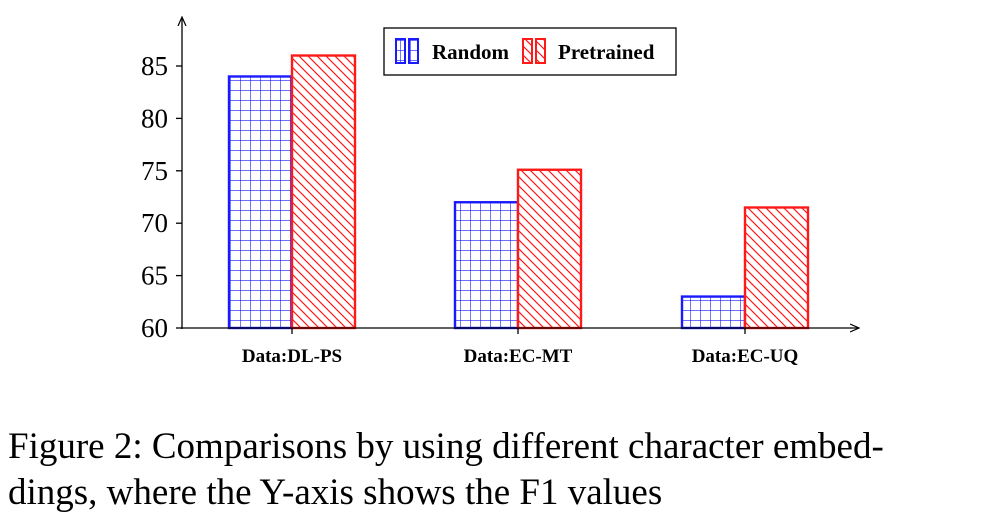  What do you see at coordinates (154, 118) in the screenshot?
I see `y-tick-label: 80` at bounding box center [154, 118].